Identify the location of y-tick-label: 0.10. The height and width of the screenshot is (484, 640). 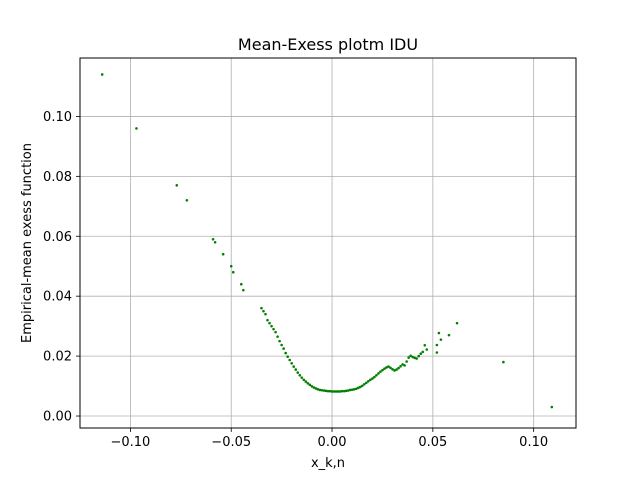
(57, 117).